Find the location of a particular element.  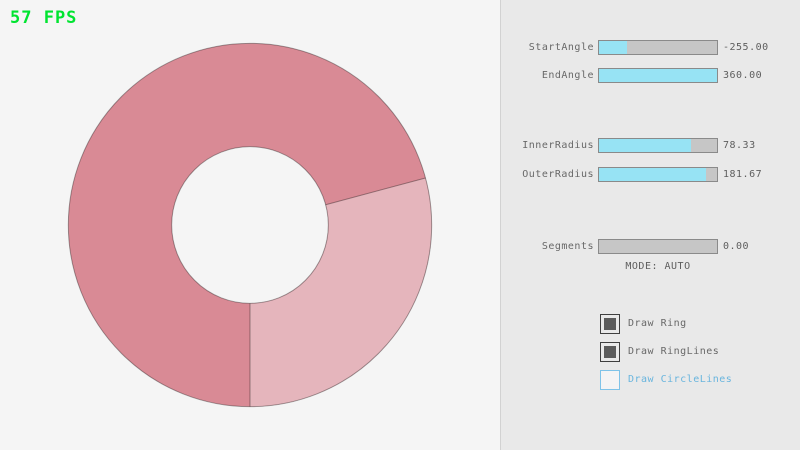

draw-ringlines-checkbox is located at coordinates (610, 352).